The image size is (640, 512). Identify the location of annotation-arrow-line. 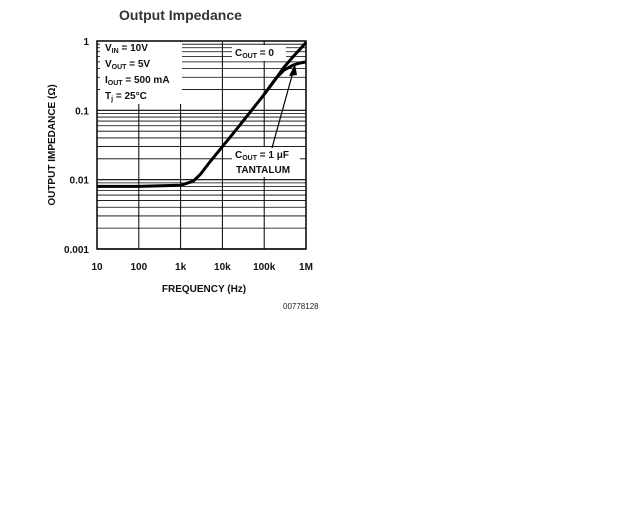
(282, 110).